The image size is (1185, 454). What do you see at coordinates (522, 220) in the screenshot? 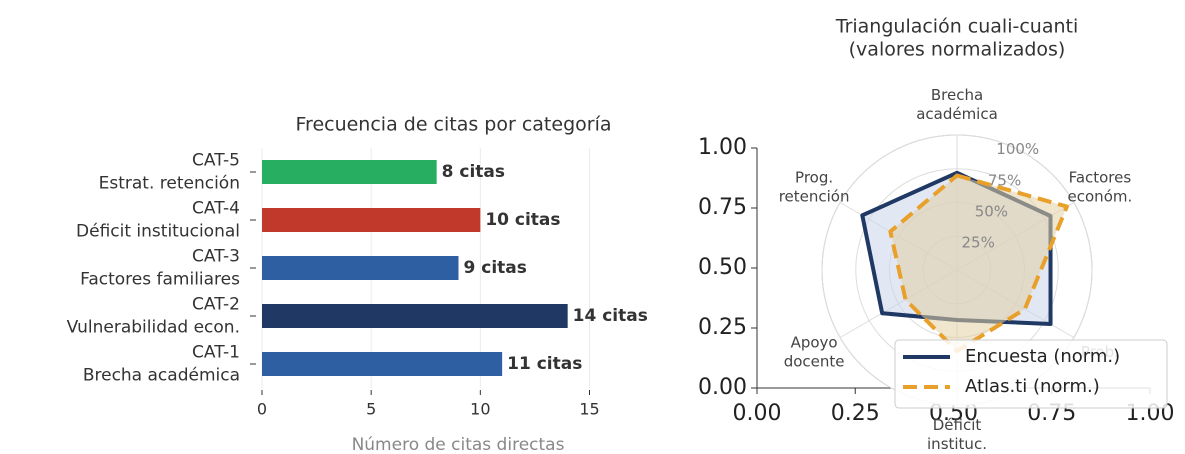
I see `value-label: 10 citas` at bounding box center [522, 220].